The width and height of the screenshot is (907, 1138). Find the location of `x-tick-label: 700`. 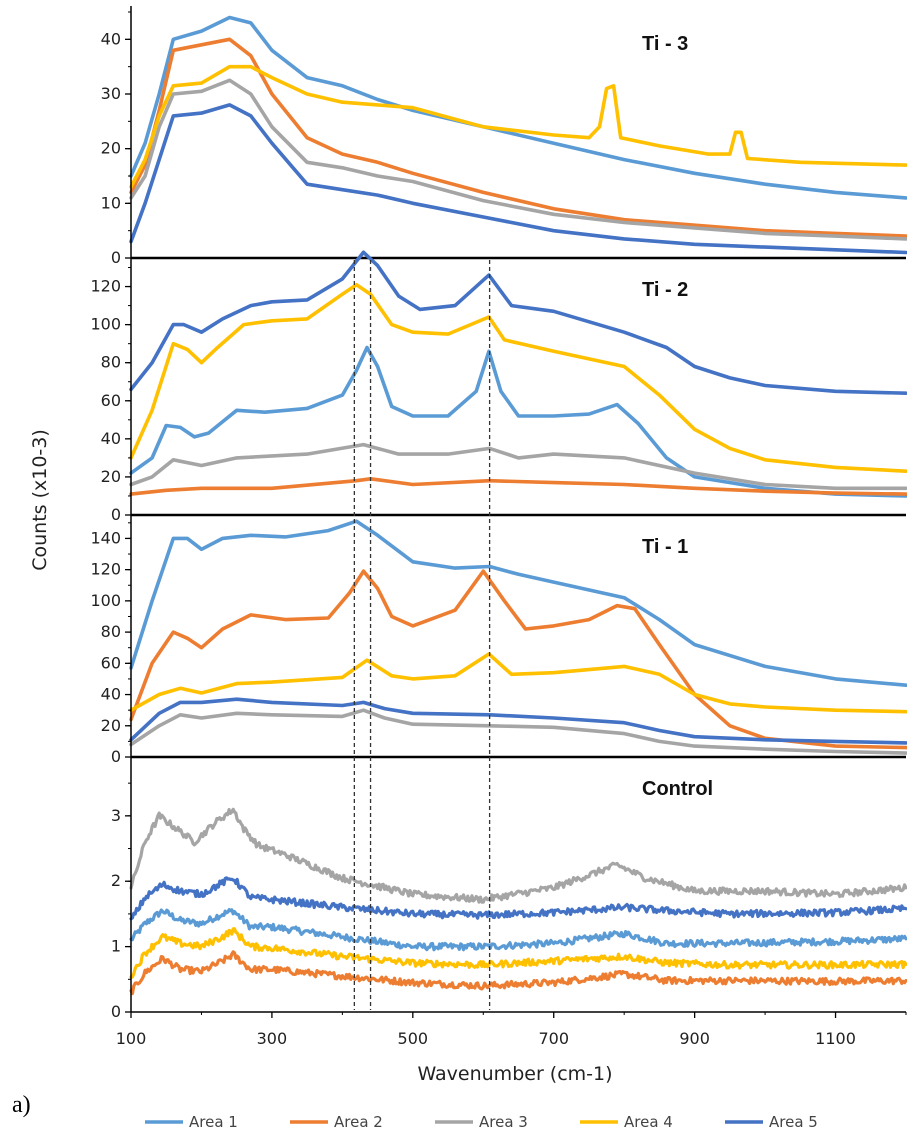

x-tick-label: 700 is located at coordinates (553, 1038).